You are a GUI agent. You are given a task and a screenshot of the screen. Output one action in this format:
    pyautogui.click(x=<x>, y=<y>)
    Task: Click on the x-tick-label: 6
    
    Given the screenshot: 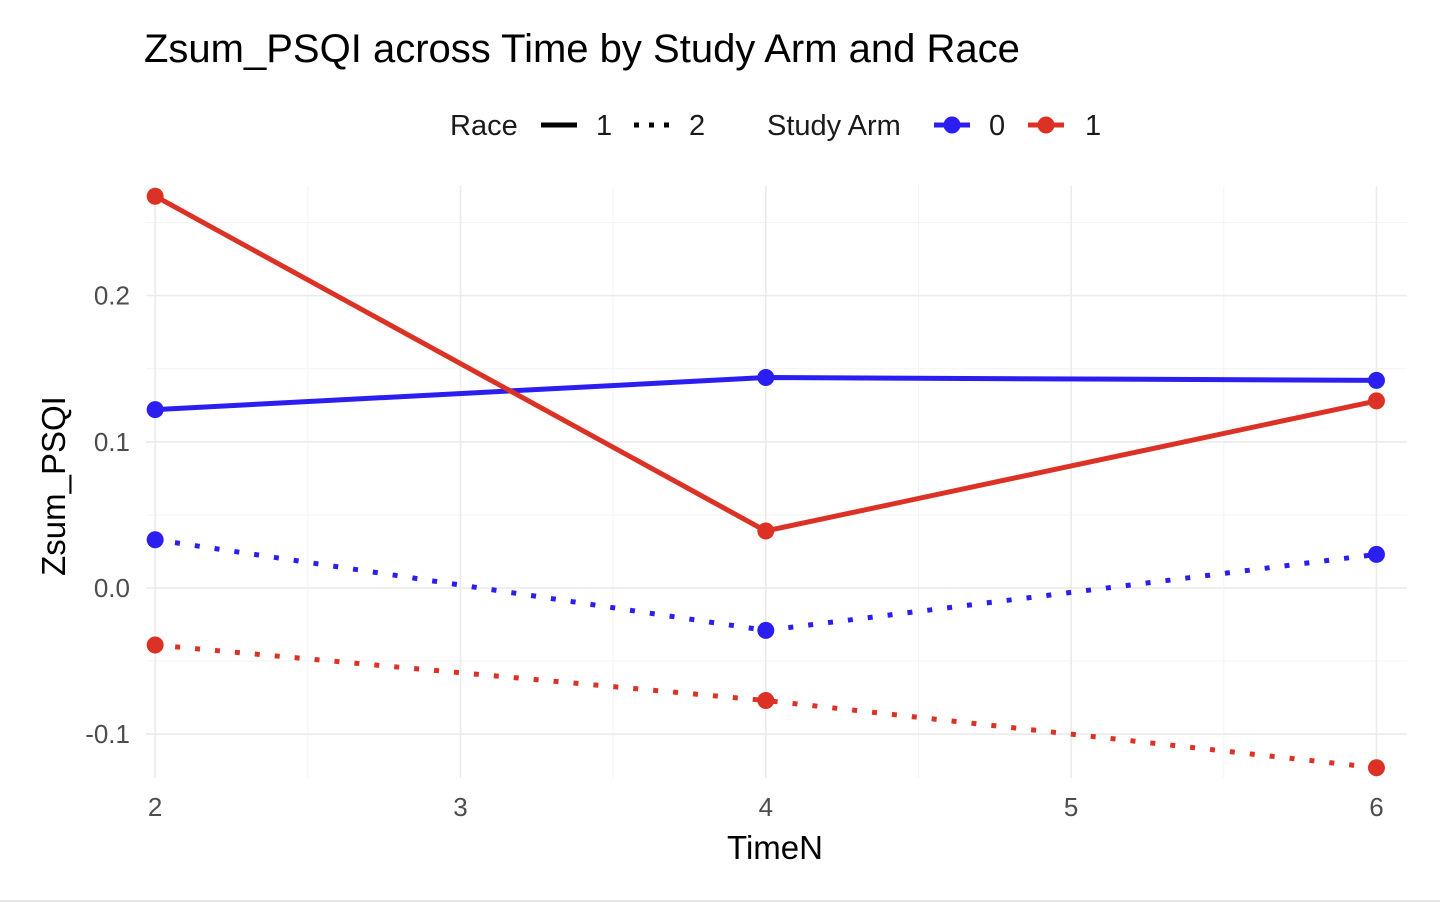 What is the action you would take?
    pyautogui.click(x=1376, y=807)
    